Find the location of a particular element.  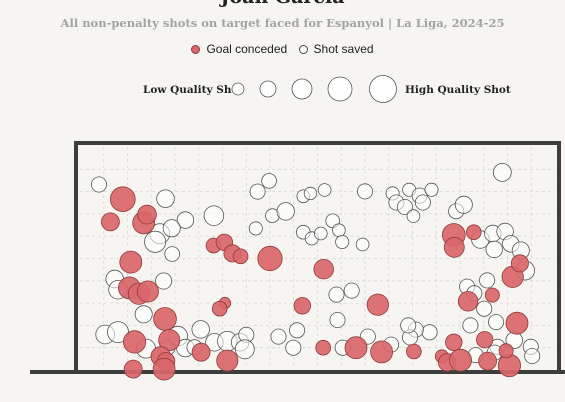

legend-saved-label: Shot saved is located at coordinates (343, 49).